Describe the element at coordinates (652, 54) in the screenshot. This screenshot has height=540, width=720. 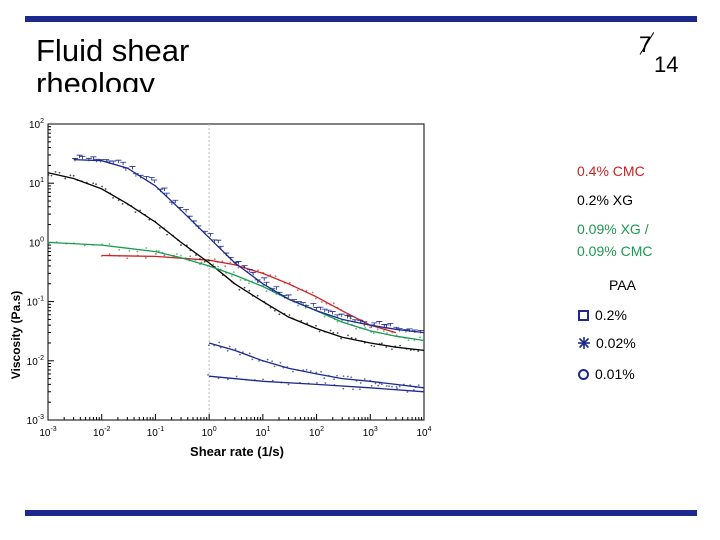
I see `page-number: 7 14` at that location.